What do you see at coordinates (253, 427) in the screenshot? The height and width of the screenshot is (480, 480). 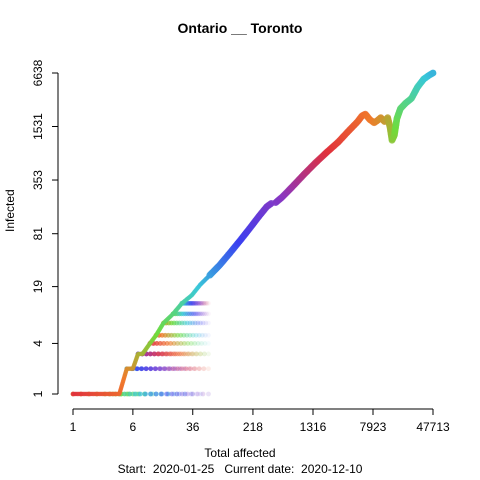 I see `x-tick-label: 218` at bounding box center [253, 427].